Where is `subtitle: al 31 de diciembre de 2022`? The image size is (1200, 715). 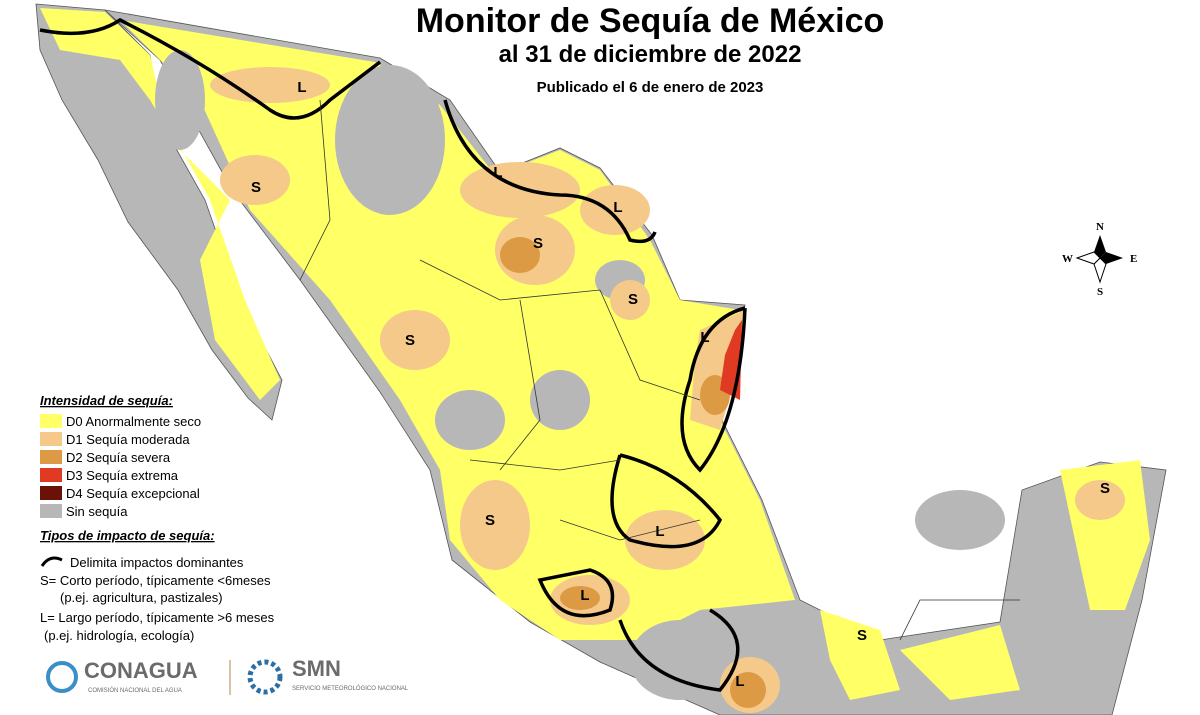
subtitle: al 31 de diciembre de 2022 is located at coordinates (650, 54).